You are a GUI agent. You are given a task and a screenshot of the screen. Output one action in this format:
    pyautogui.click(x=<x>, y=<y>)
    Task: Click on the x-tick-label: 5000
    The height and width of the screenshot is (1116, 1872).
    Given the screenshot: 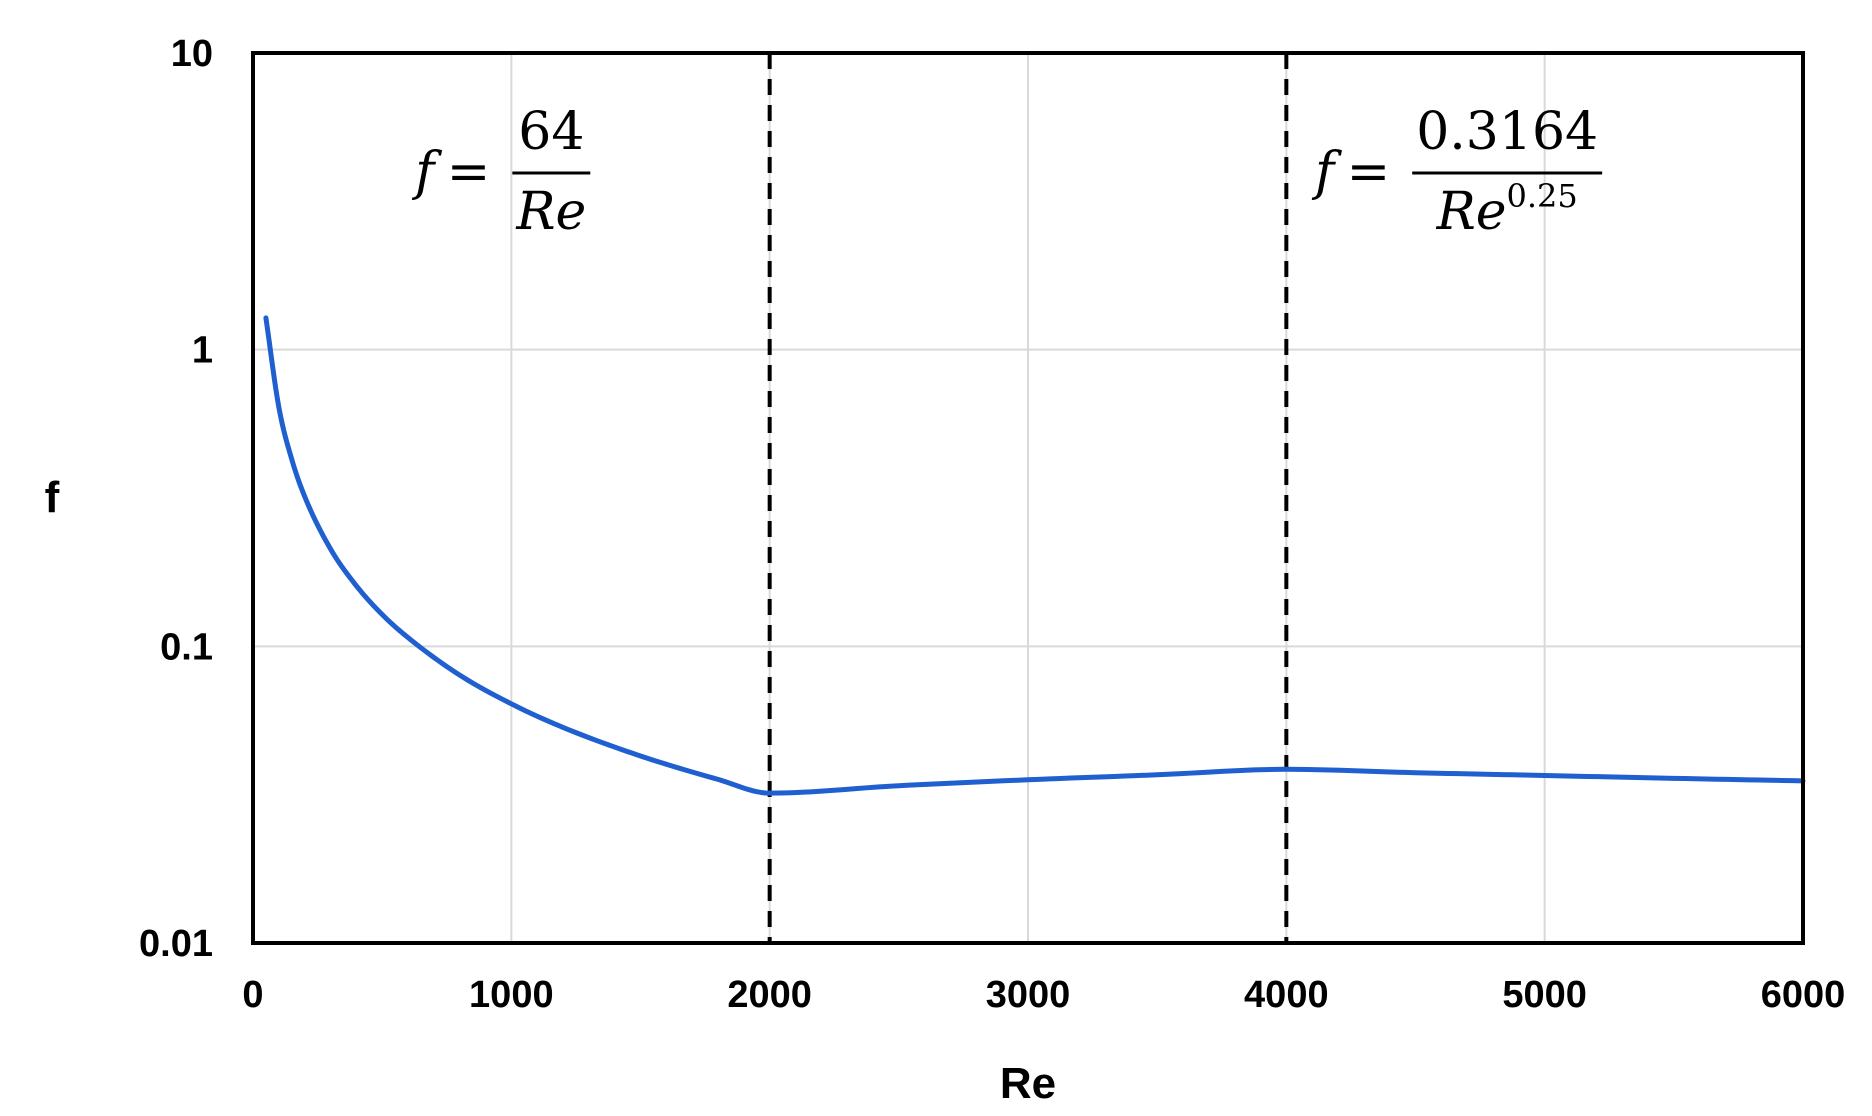 What is the action you would take?
    pyautogui.click(x=1544, y=995)
    